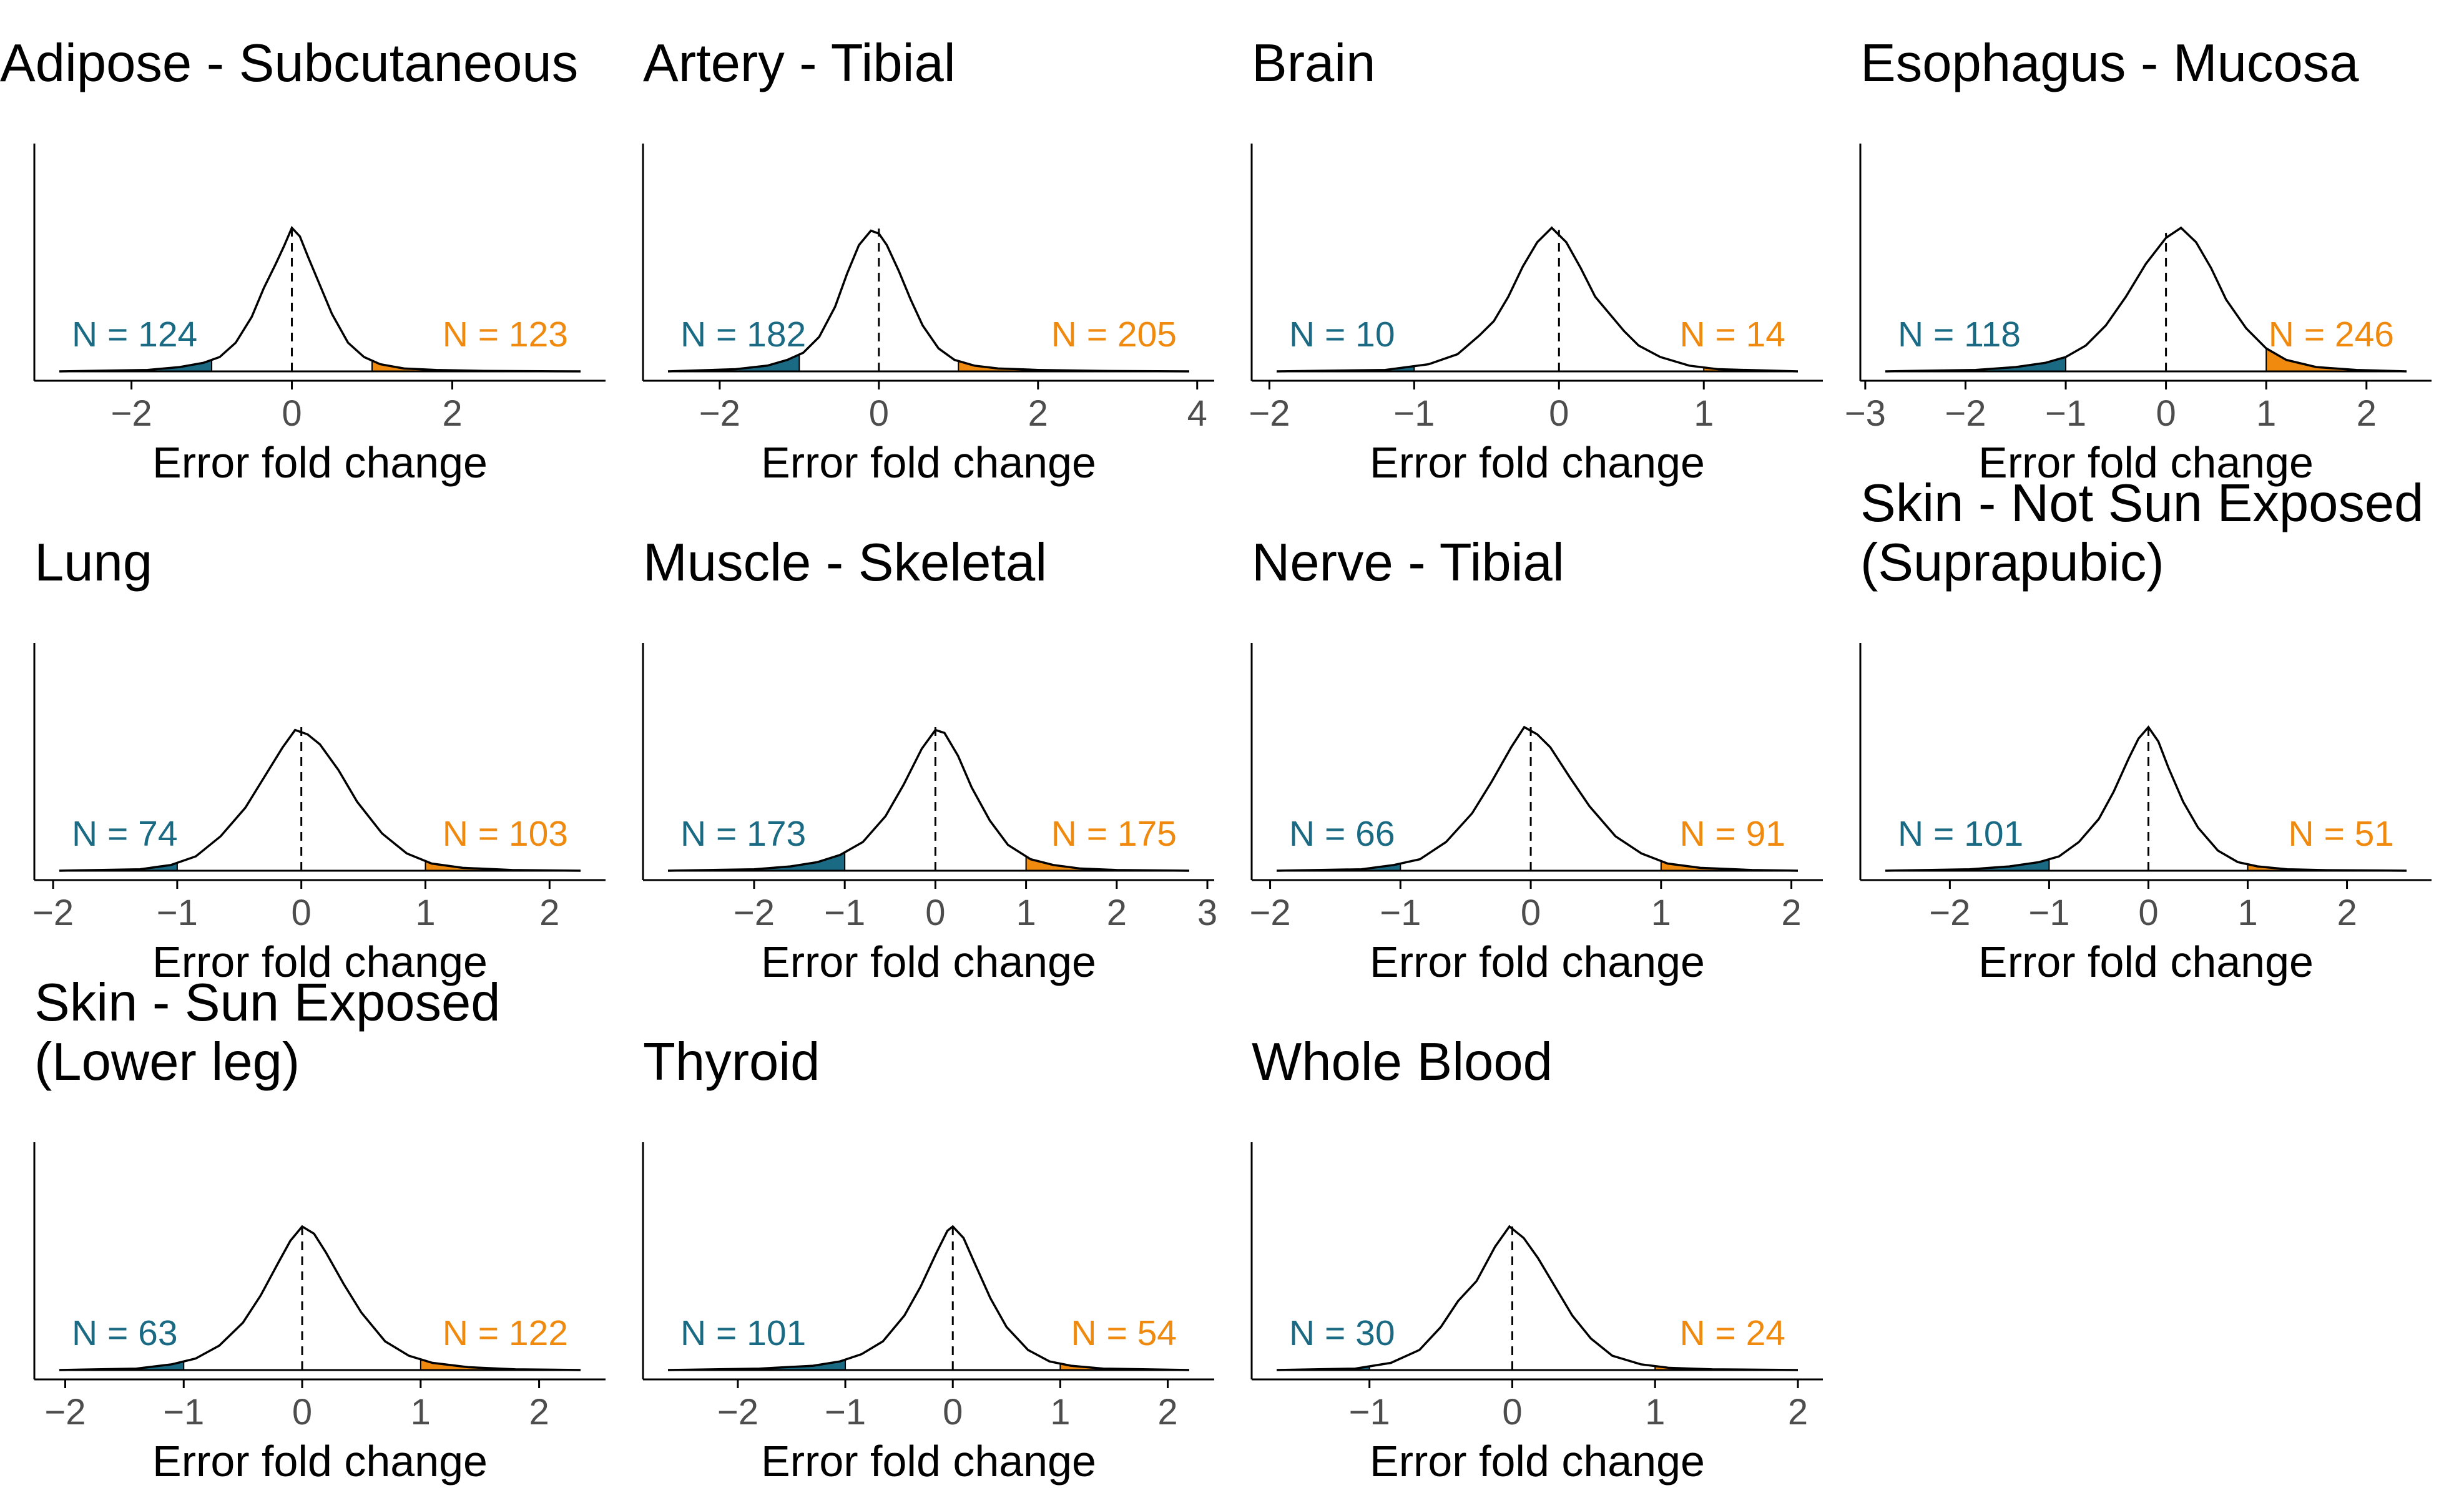 Image resolution: width=2464 pixels, height=1498 pixels. What do you see at coordinates (1124, 1333) in the screenshot?
I see `right-count-label: N = 54` at bounding box center [1124, 1333].